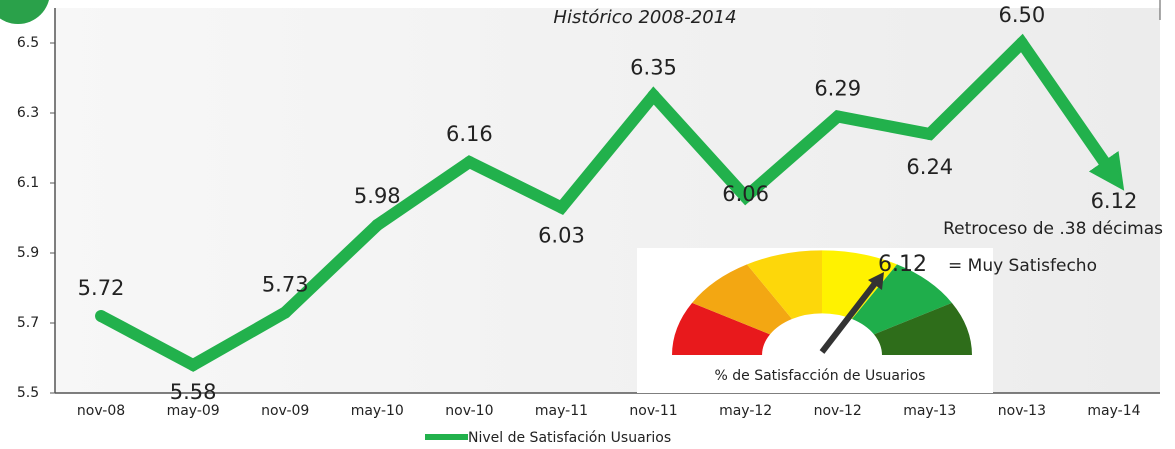  Describe the element at coordinates (902, 264) in the screenshot. I see `annotation: 6.12` at that location.